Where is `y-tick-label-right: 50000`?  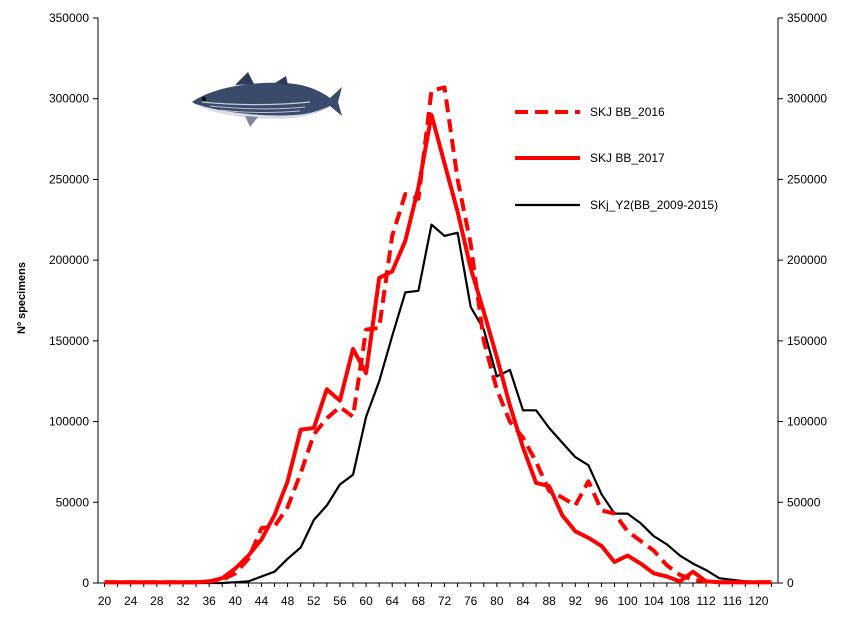 y-tick-label-right: 50000 is located at coordinates (804, 502).